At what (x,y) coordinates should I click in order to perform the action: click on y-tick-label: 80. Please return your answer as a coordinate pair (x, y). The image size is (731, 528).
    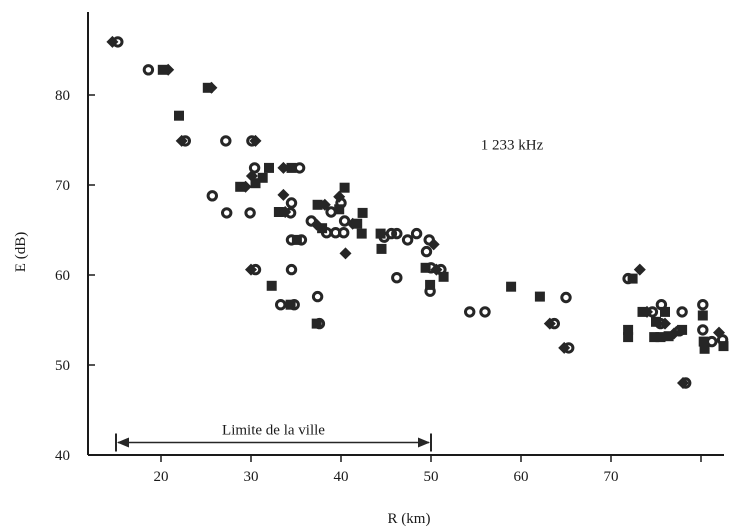
    Looking at the image, I should click on (62, 96).